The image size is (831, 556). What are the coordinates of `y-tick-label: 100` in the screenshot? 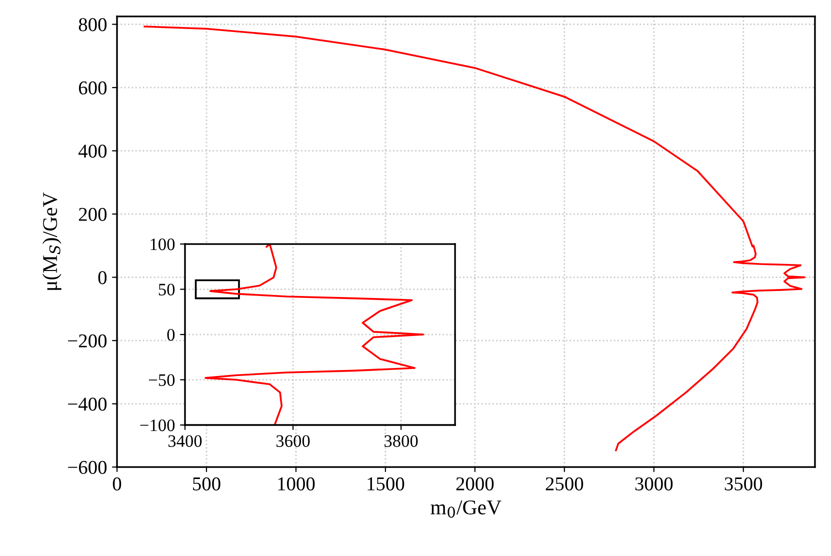 It's located at (162, 244).